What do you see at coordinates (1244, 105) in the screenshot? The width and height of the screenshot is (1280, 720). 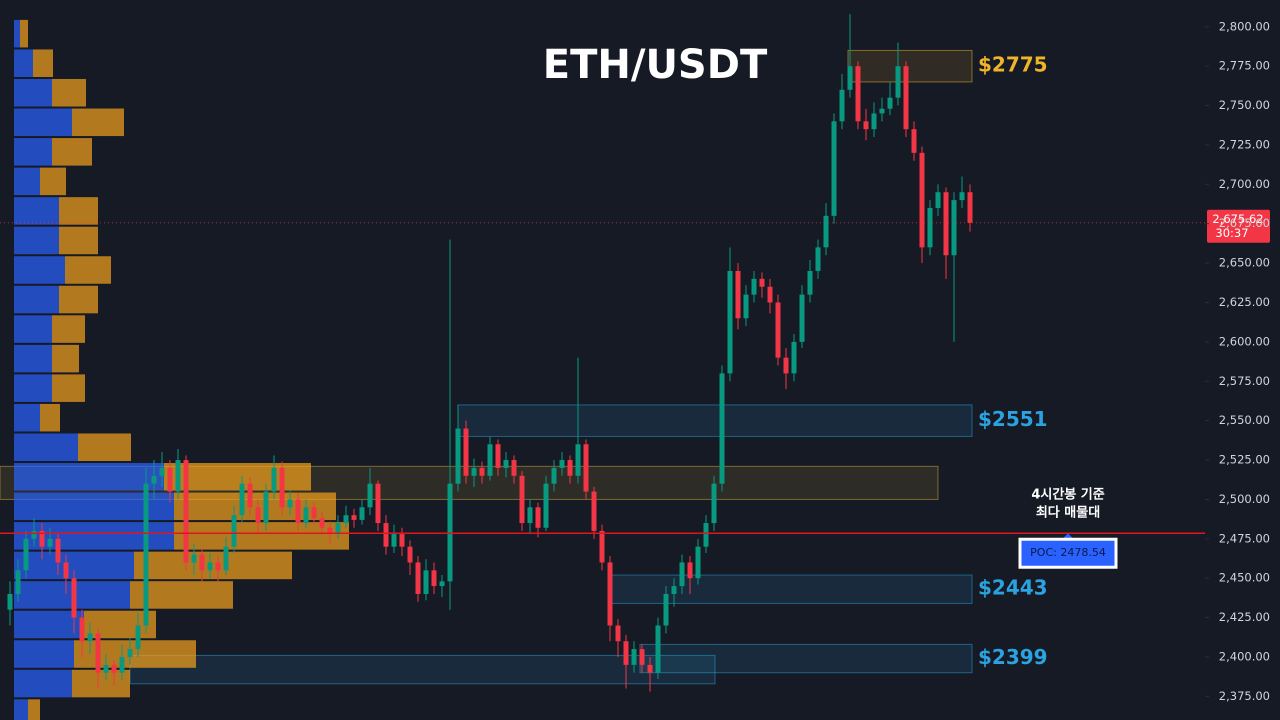 I see `y-tick-label: 2,750.00` at bounding box center [1244, 105].